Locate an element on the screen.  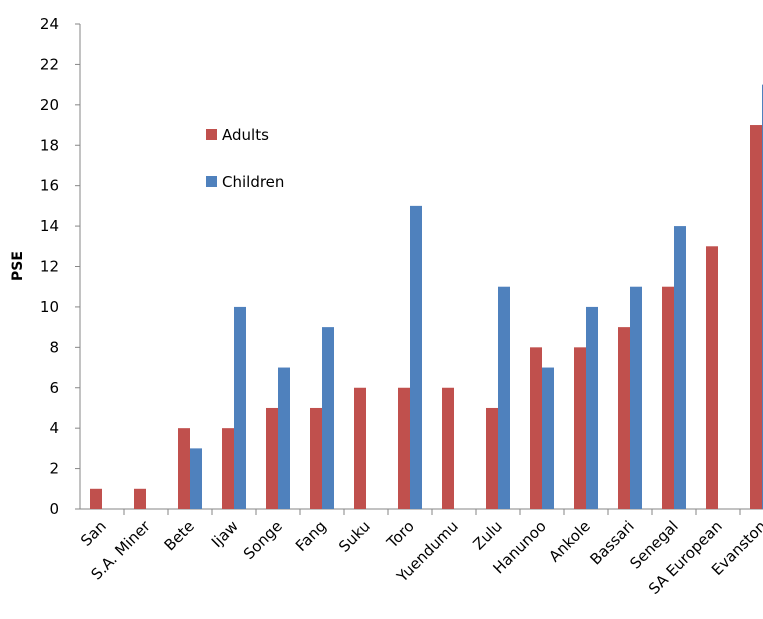
bar-children-hanunoo is located at coordinates (548, 438).